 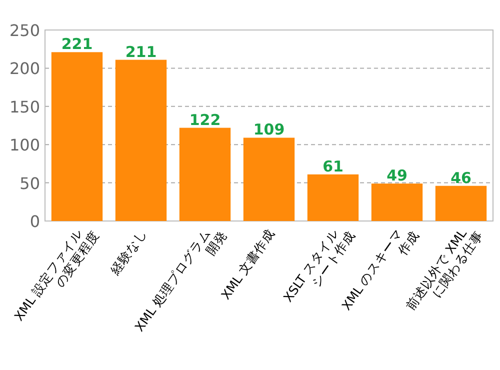 What do you see at coordinates (205, 119) in the screenshot?
I see `data-label: 122` at bounding box center [205, 119].